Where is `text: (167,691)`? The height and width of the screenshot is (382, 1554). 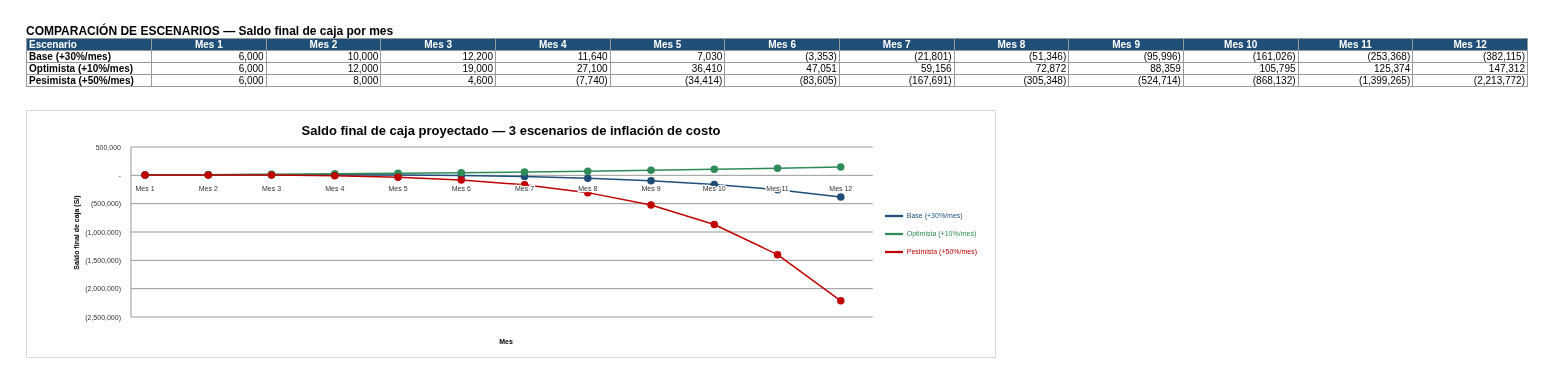 text: (167,691) is located at coordinates (930, 80).